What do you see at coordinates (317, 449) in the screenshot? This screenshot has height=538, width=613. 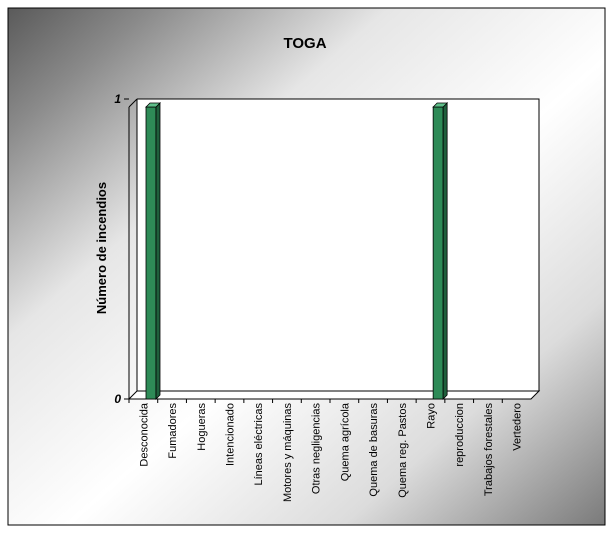 I see `x-tick-label: Otras negligencias` at bounding box center [317, 449].